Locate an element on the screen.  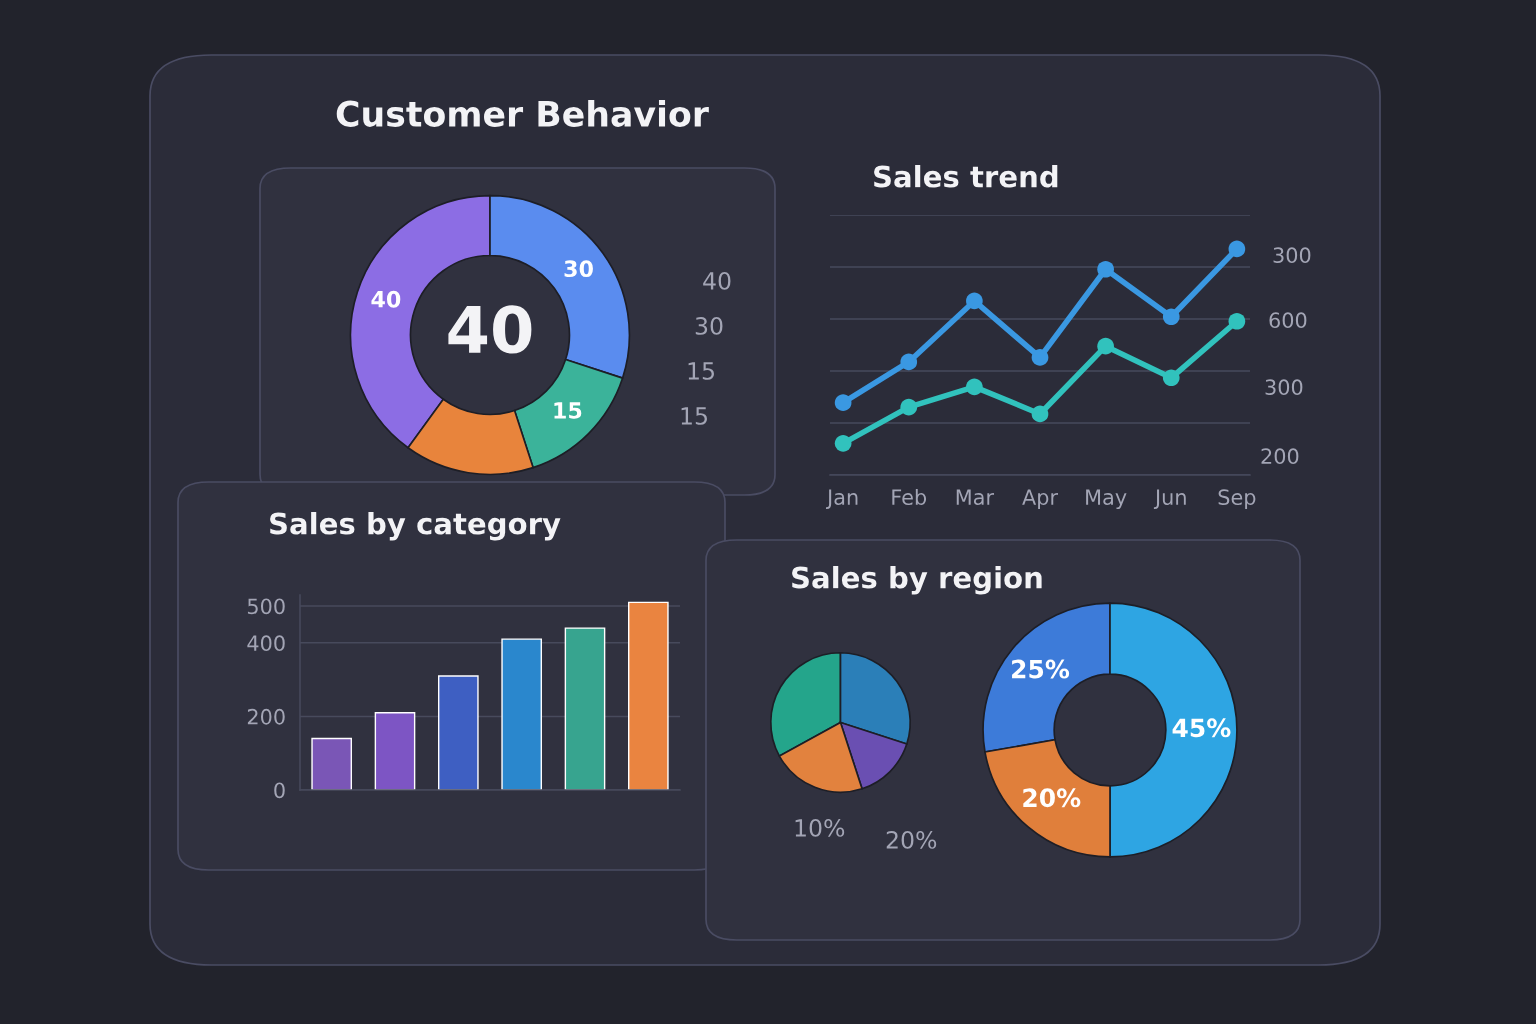
text: 10% is located at coordinates (820, 827).